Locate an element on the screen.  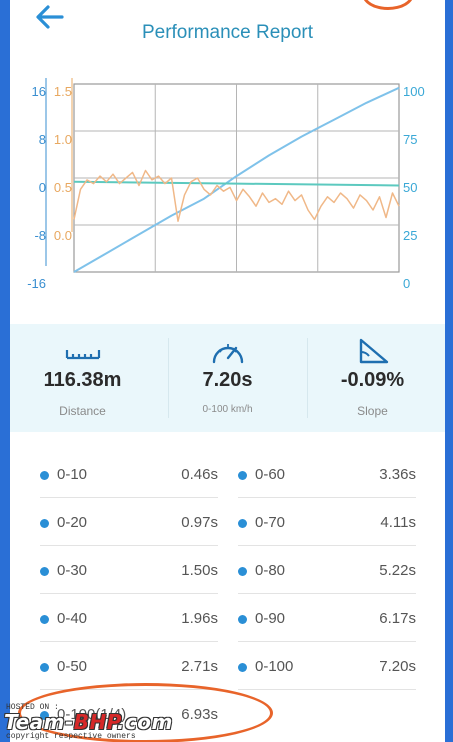
split-name: 0-50 is located at coordinates (72, 666).